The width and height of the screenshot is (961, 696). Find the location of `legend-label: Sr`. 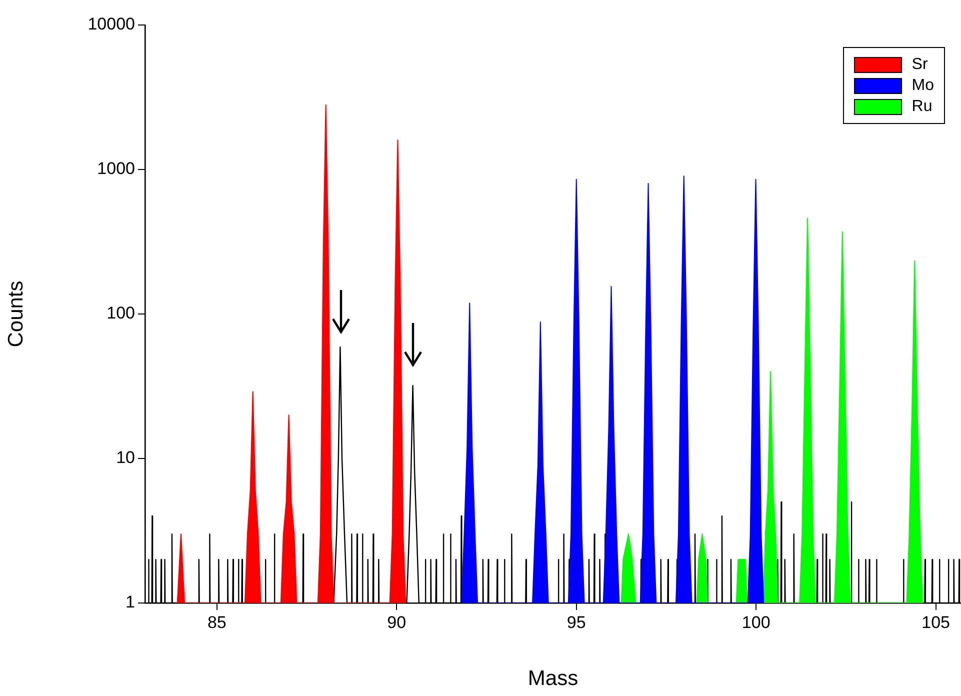

legend-label: Sr is located at coordinates (920, 65).